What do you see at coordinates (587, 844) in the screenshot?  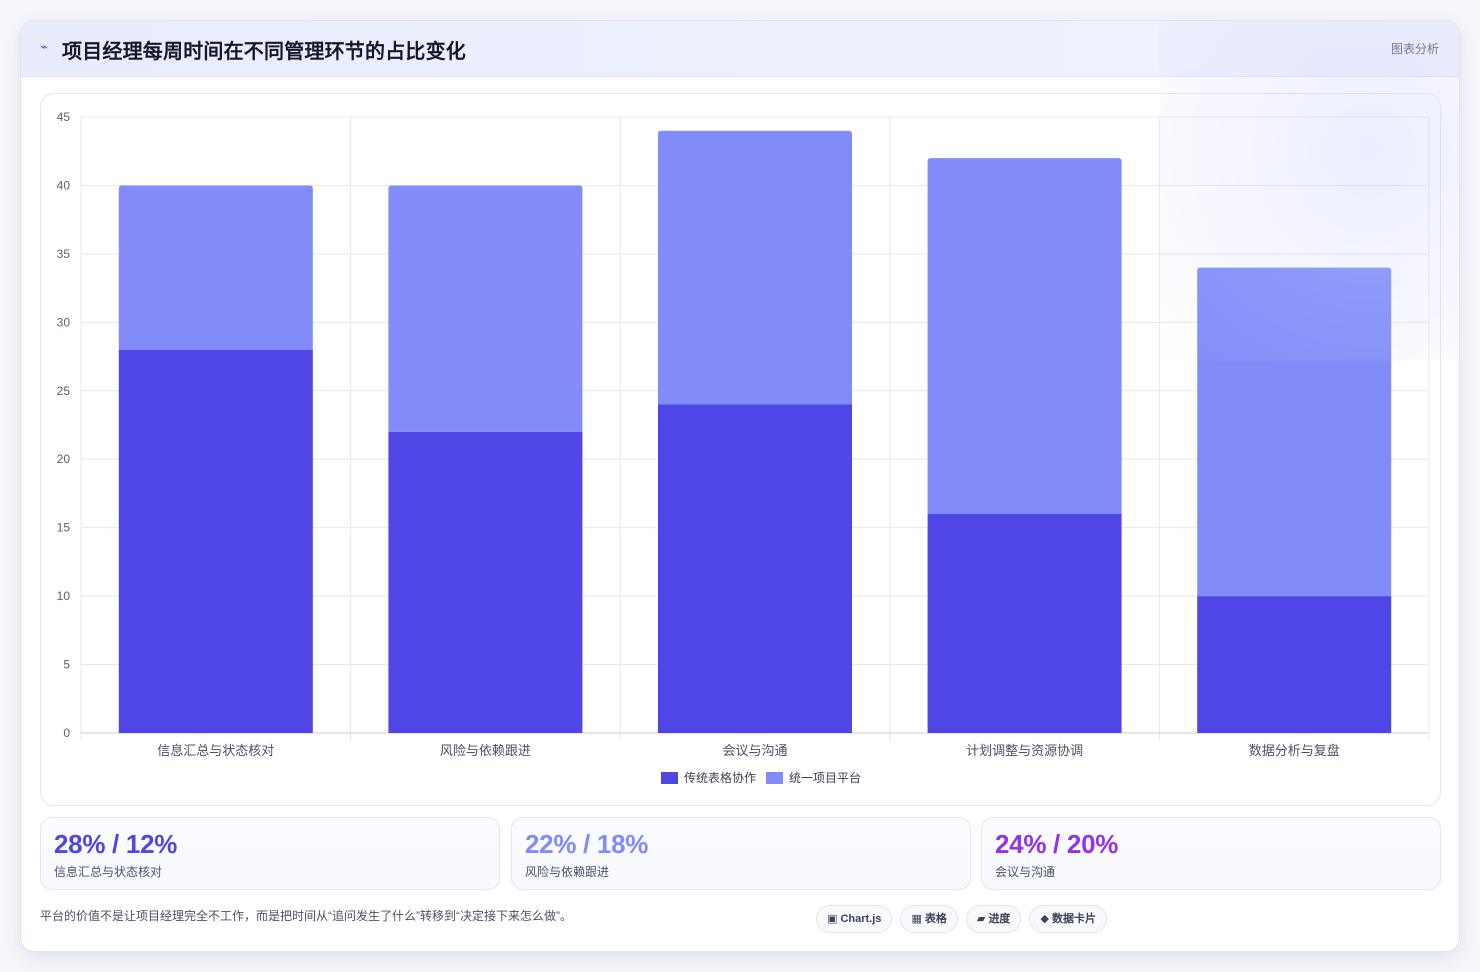 I see `stat-value-2: 22% / 18%` at bounding box center [587, 844].